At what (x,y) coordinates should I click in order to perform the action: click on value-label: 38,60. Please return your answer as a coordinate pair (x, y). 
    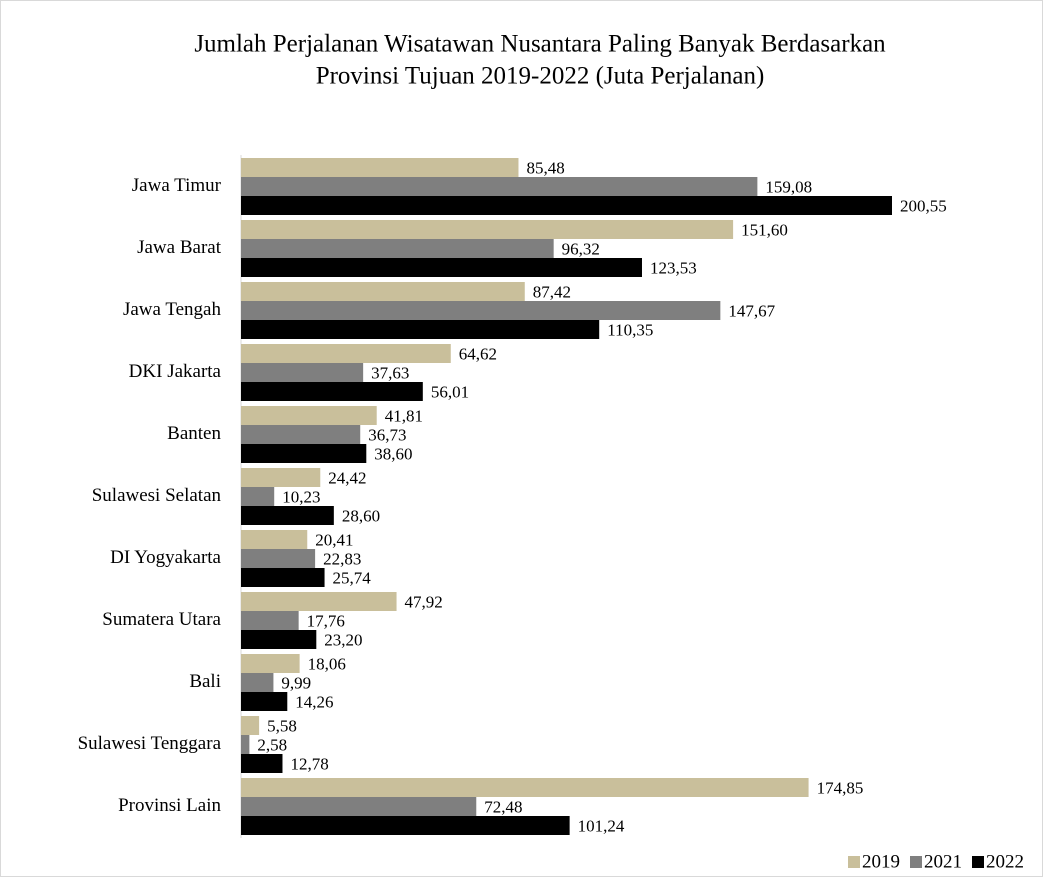
    Looking at the image, I should click on (393, 453).